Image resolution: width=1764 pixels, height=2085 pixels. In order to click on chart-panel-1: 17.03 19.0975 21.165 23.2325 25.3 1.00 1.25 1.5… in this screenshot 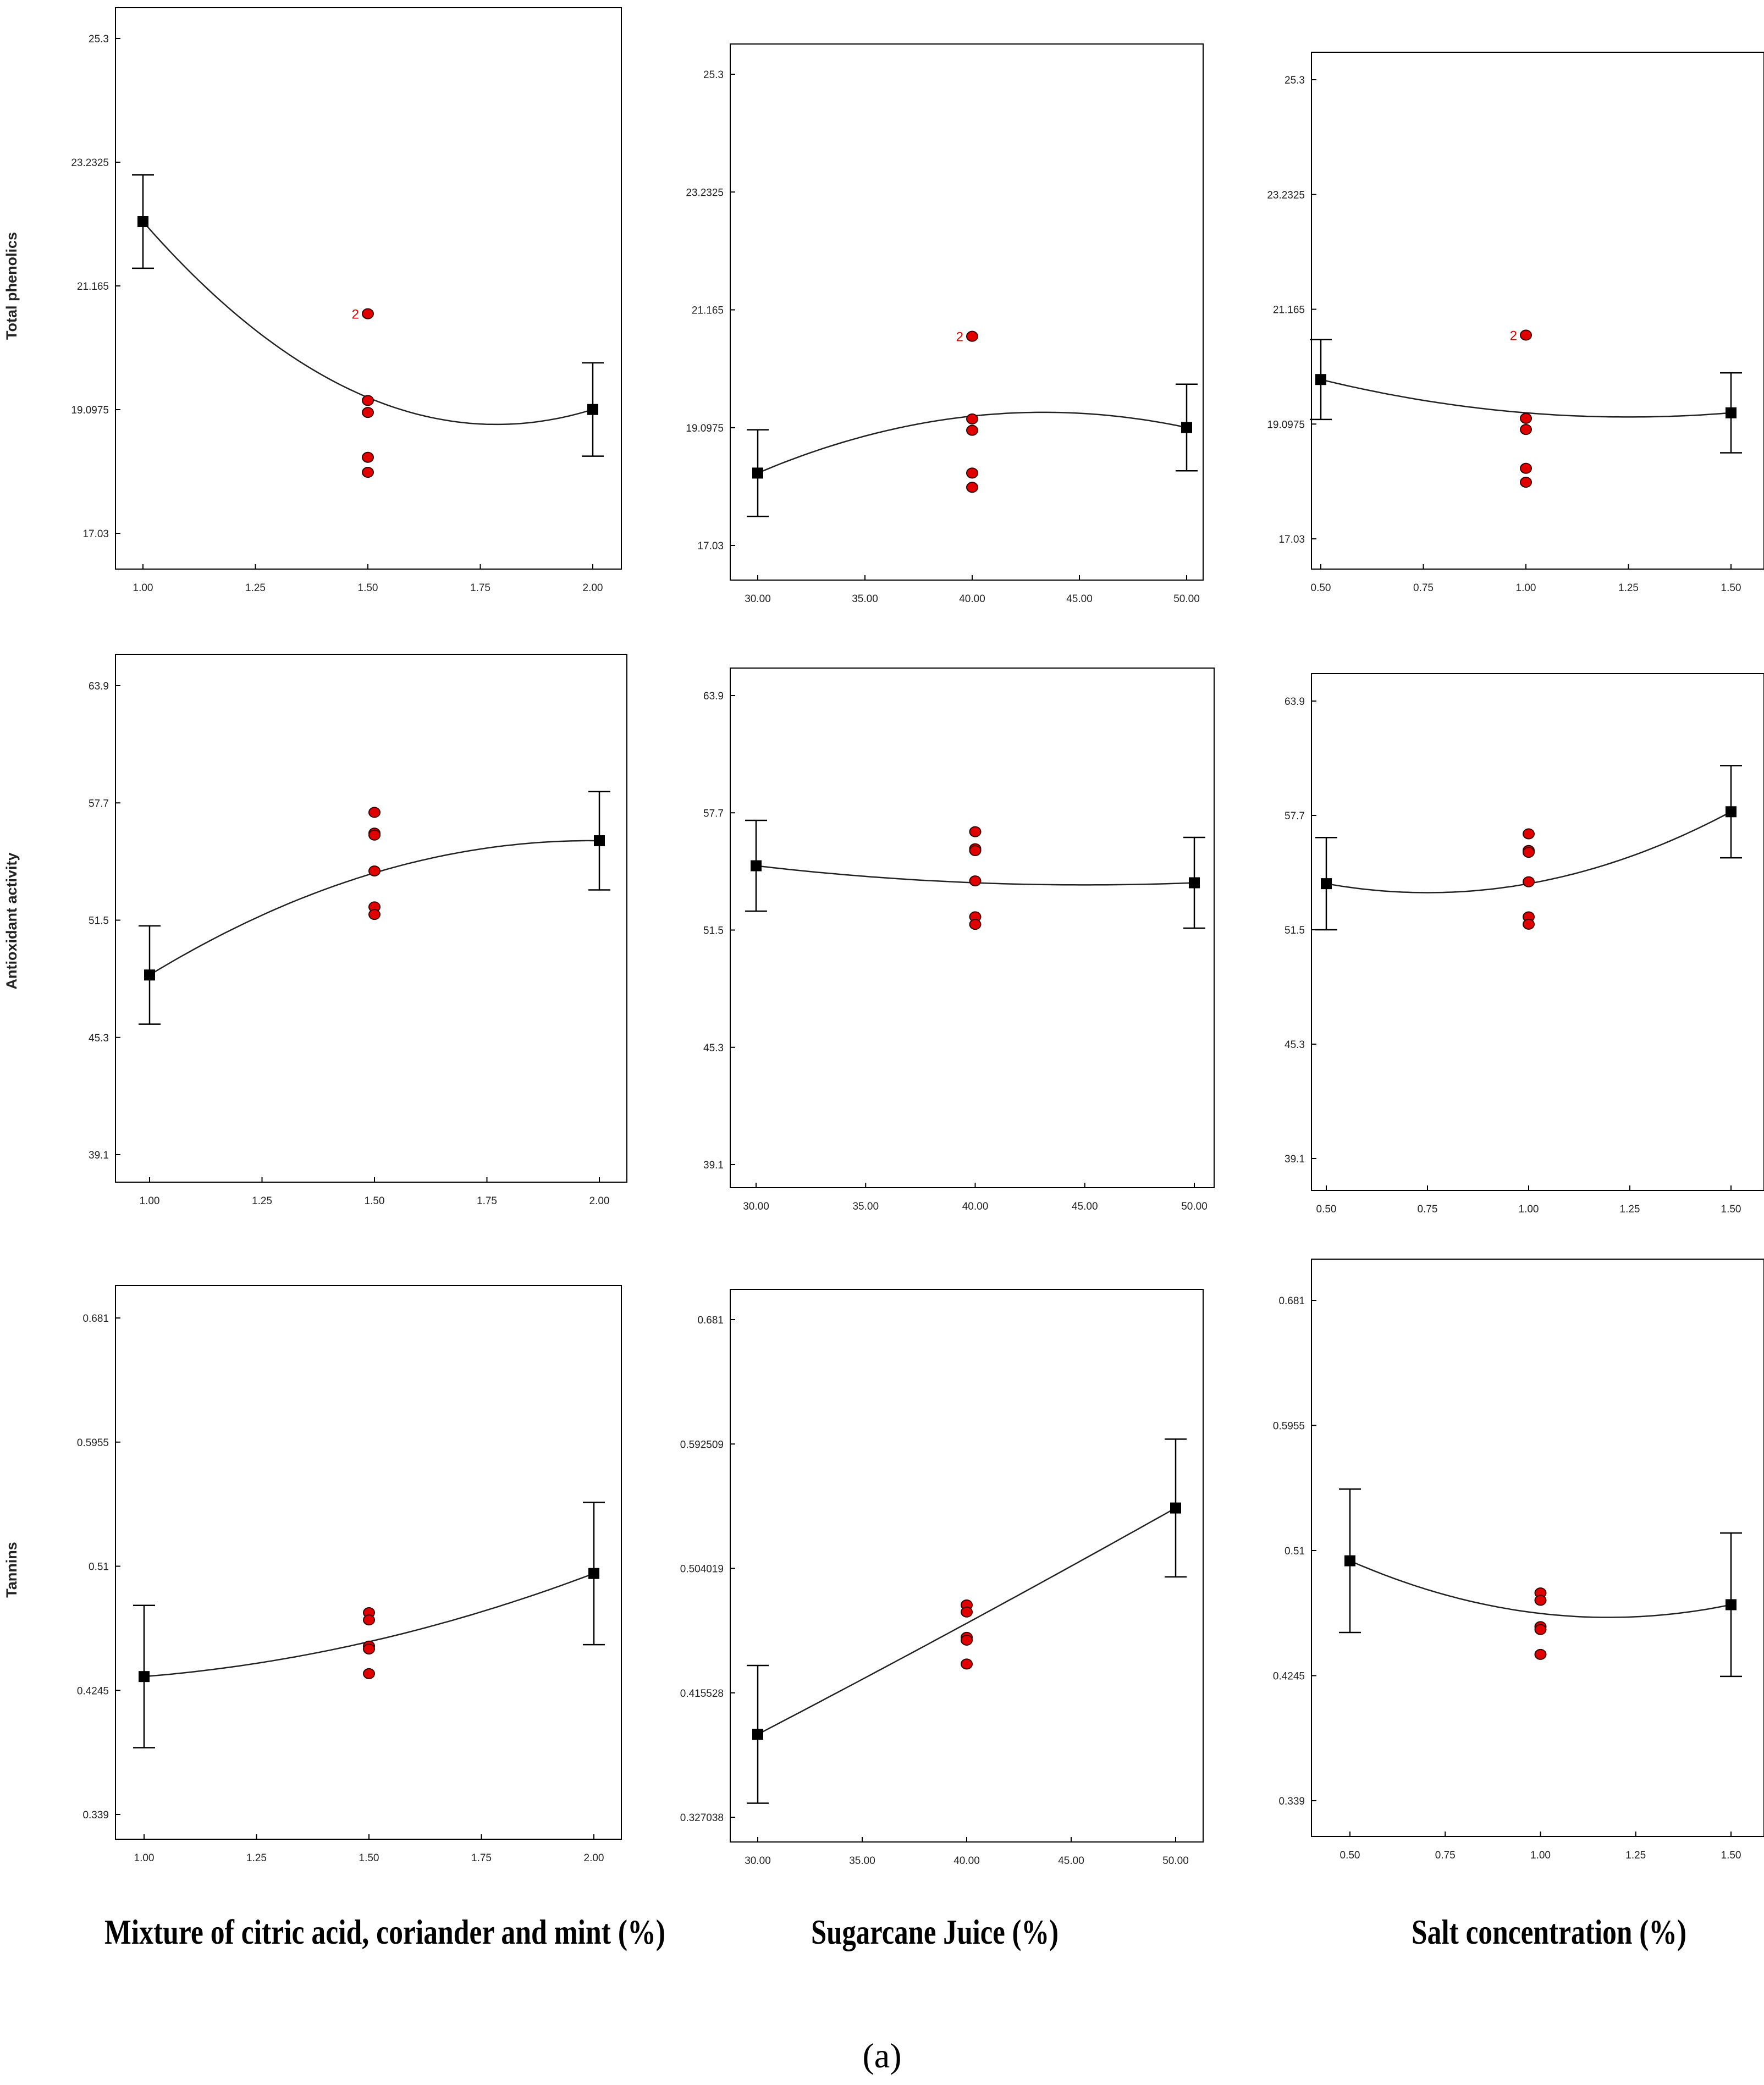, I will do `click(346, 301)`.